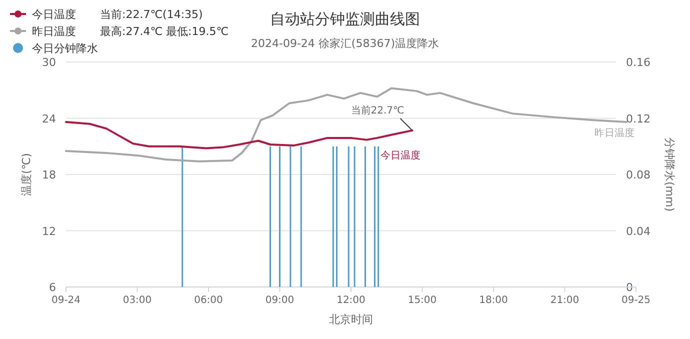 This screenshot has width=690, height=339. Describe the element at coordinates (49, 175) in the screenshot. I see `y-tick-label: 18` at that location.